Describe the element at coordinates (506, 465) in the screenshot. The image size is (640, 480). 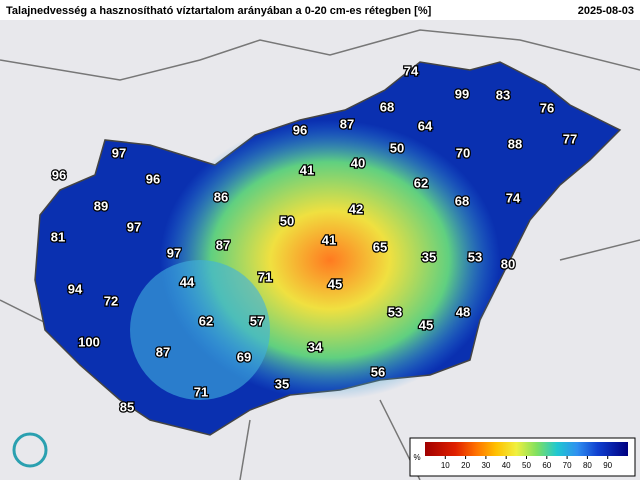
I see `colorbar-tick-label: 40` at that location.